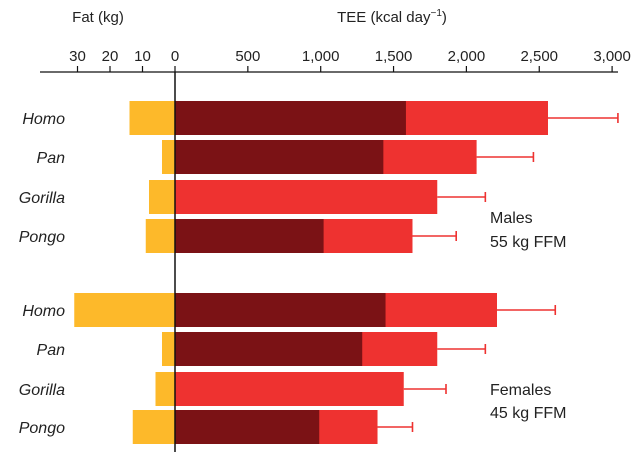 This screenshot has height=454, width=632. What do you see at coordinates (321, 56) in the screenshot?
I see `tee-tick-label: 1,000` at bounding box center [321, 56].